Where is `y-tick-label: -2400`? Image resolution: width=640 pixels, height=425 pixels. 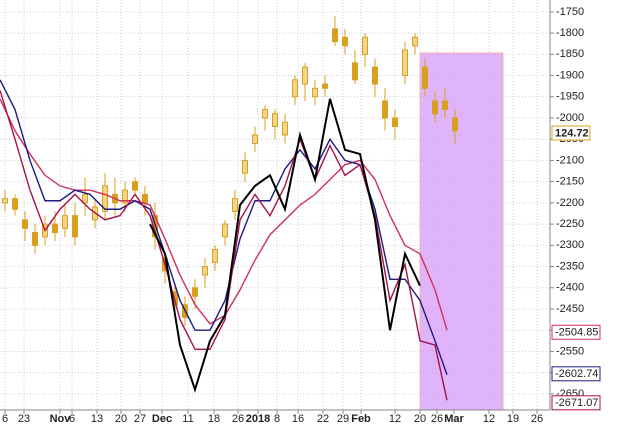
y-tick-label: -2400 is located at coordinates (570, 288).